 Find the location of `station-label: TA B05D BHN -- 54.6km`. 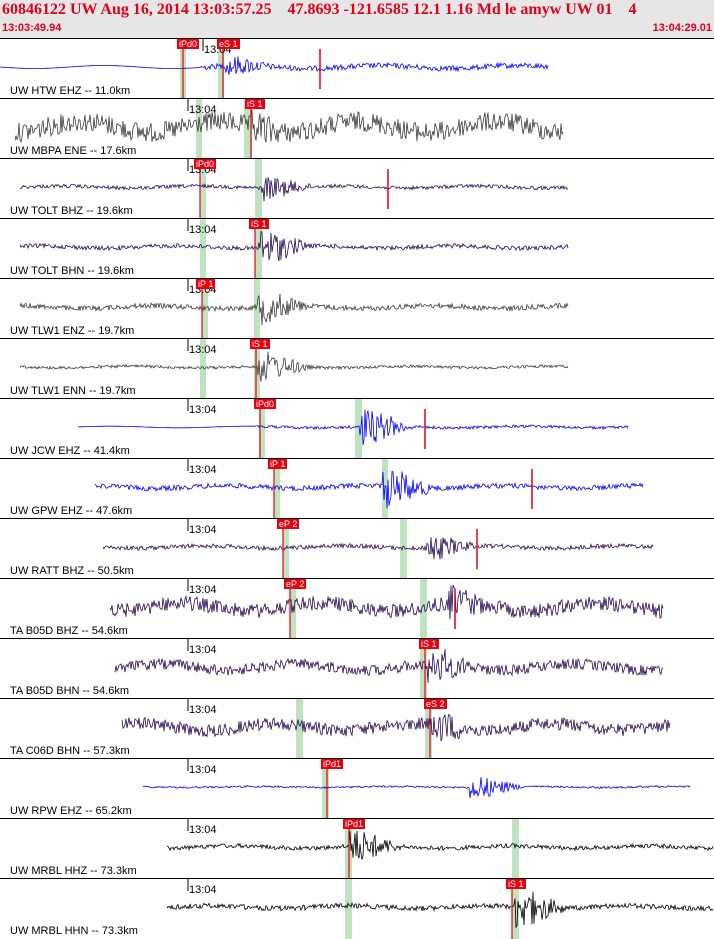

station-label: TA B05D BHN -- 54.6km is located at coordinates (69, 691).